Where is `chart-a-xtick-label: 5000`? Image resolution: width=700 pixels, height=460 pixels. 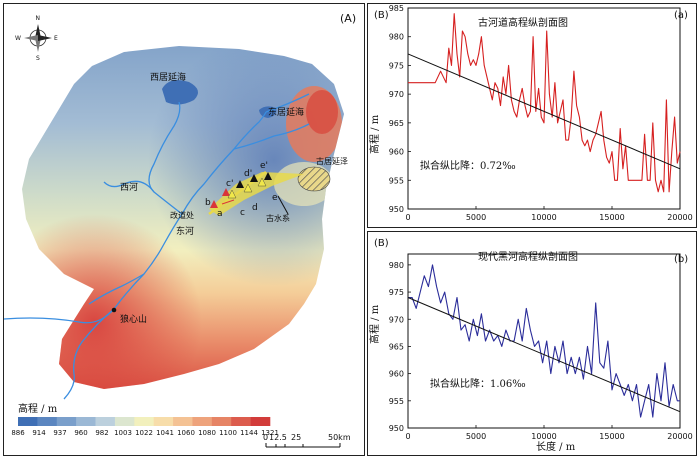
chart-a-xtick-label: 5000 is located at coordinates (476, 217).